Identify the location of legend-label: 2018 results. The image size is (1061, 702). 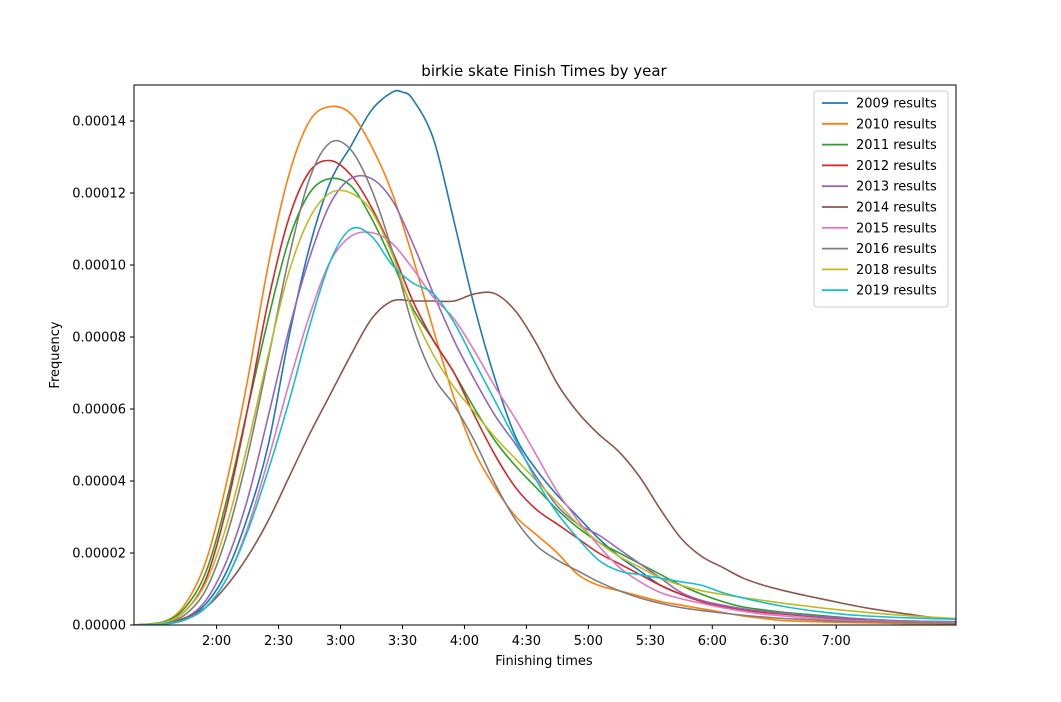
(896, 270).